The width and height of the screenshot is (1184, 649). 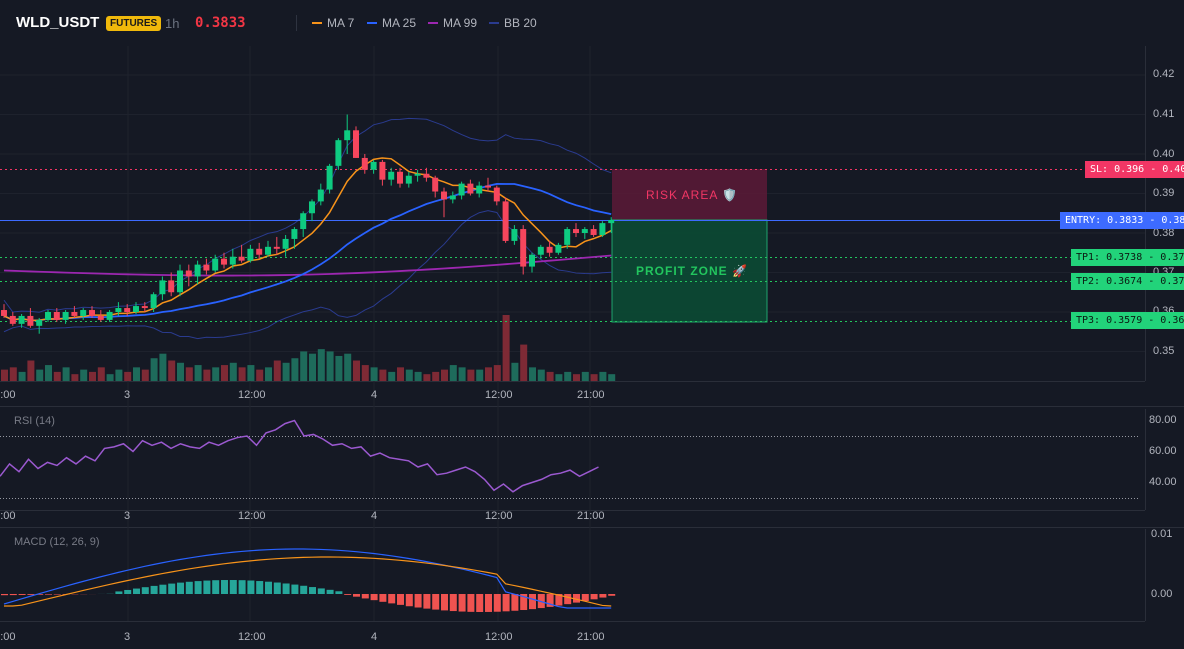 I want to click on profit-zone-label: PROFIT ZONE 🚀, so click(x=692, y=271).